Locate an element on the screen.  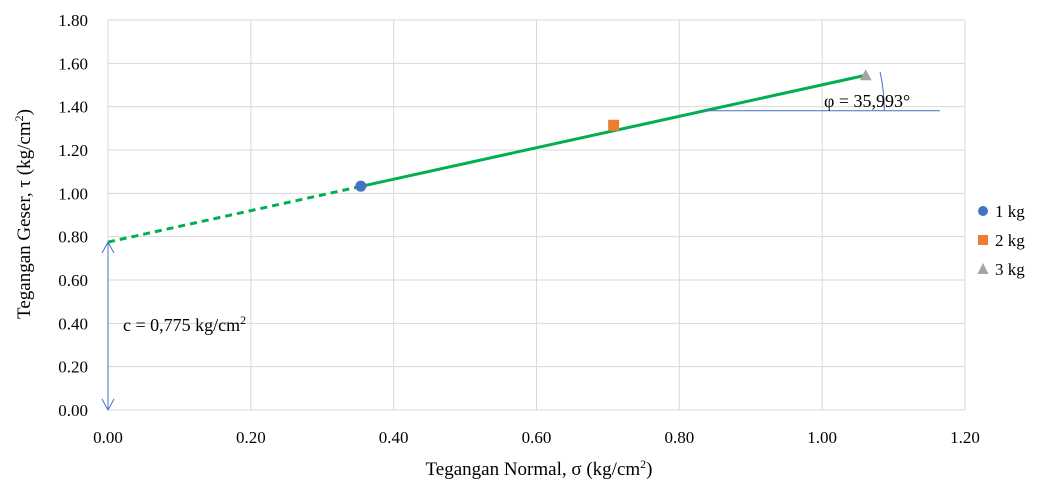
y-tick-labels: 0.00 0.20 0.40 0.60 0.80 1.00 1.20 1.40 1.60 1.80 is located at coordinates (73, 215).